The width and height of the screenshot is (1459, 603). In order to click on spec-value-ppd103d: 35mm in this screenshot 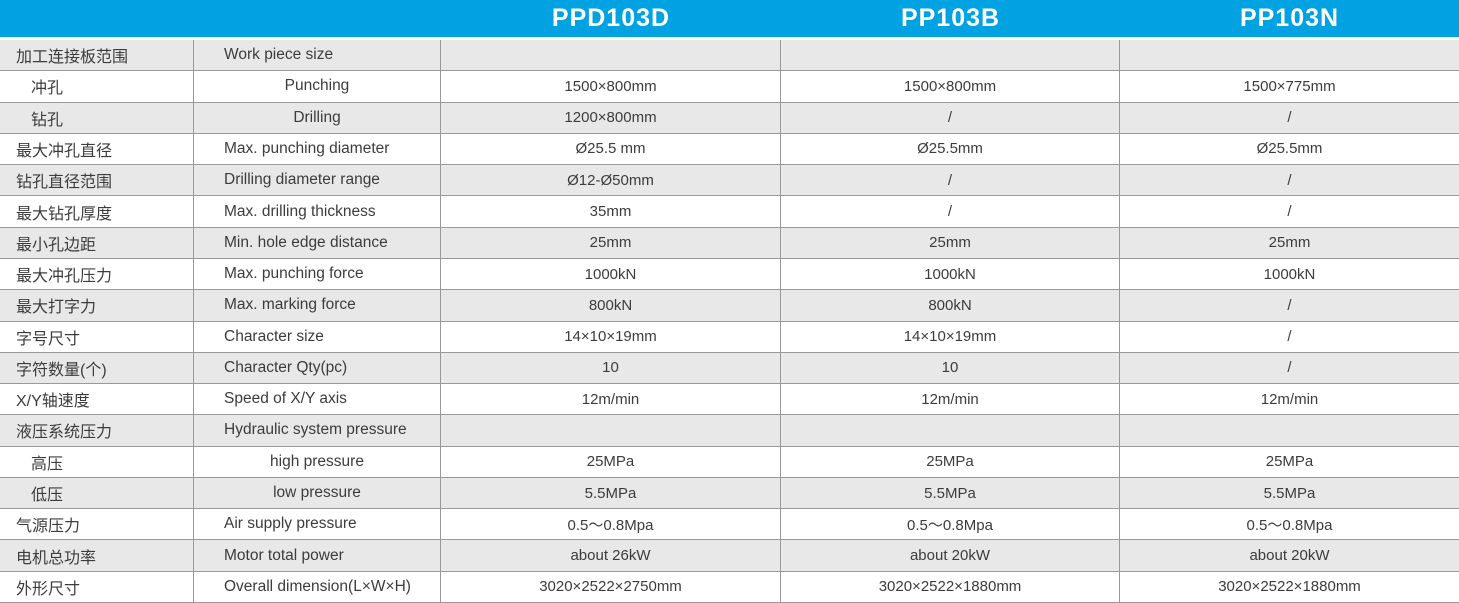, I will do `click(611, 211)`.